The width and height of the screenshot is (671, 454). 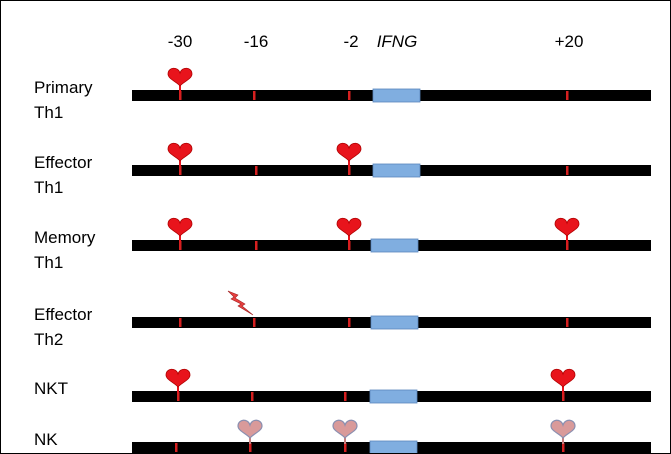 I want to click on cell-type-label: NKT, so click(x=51, y=388).